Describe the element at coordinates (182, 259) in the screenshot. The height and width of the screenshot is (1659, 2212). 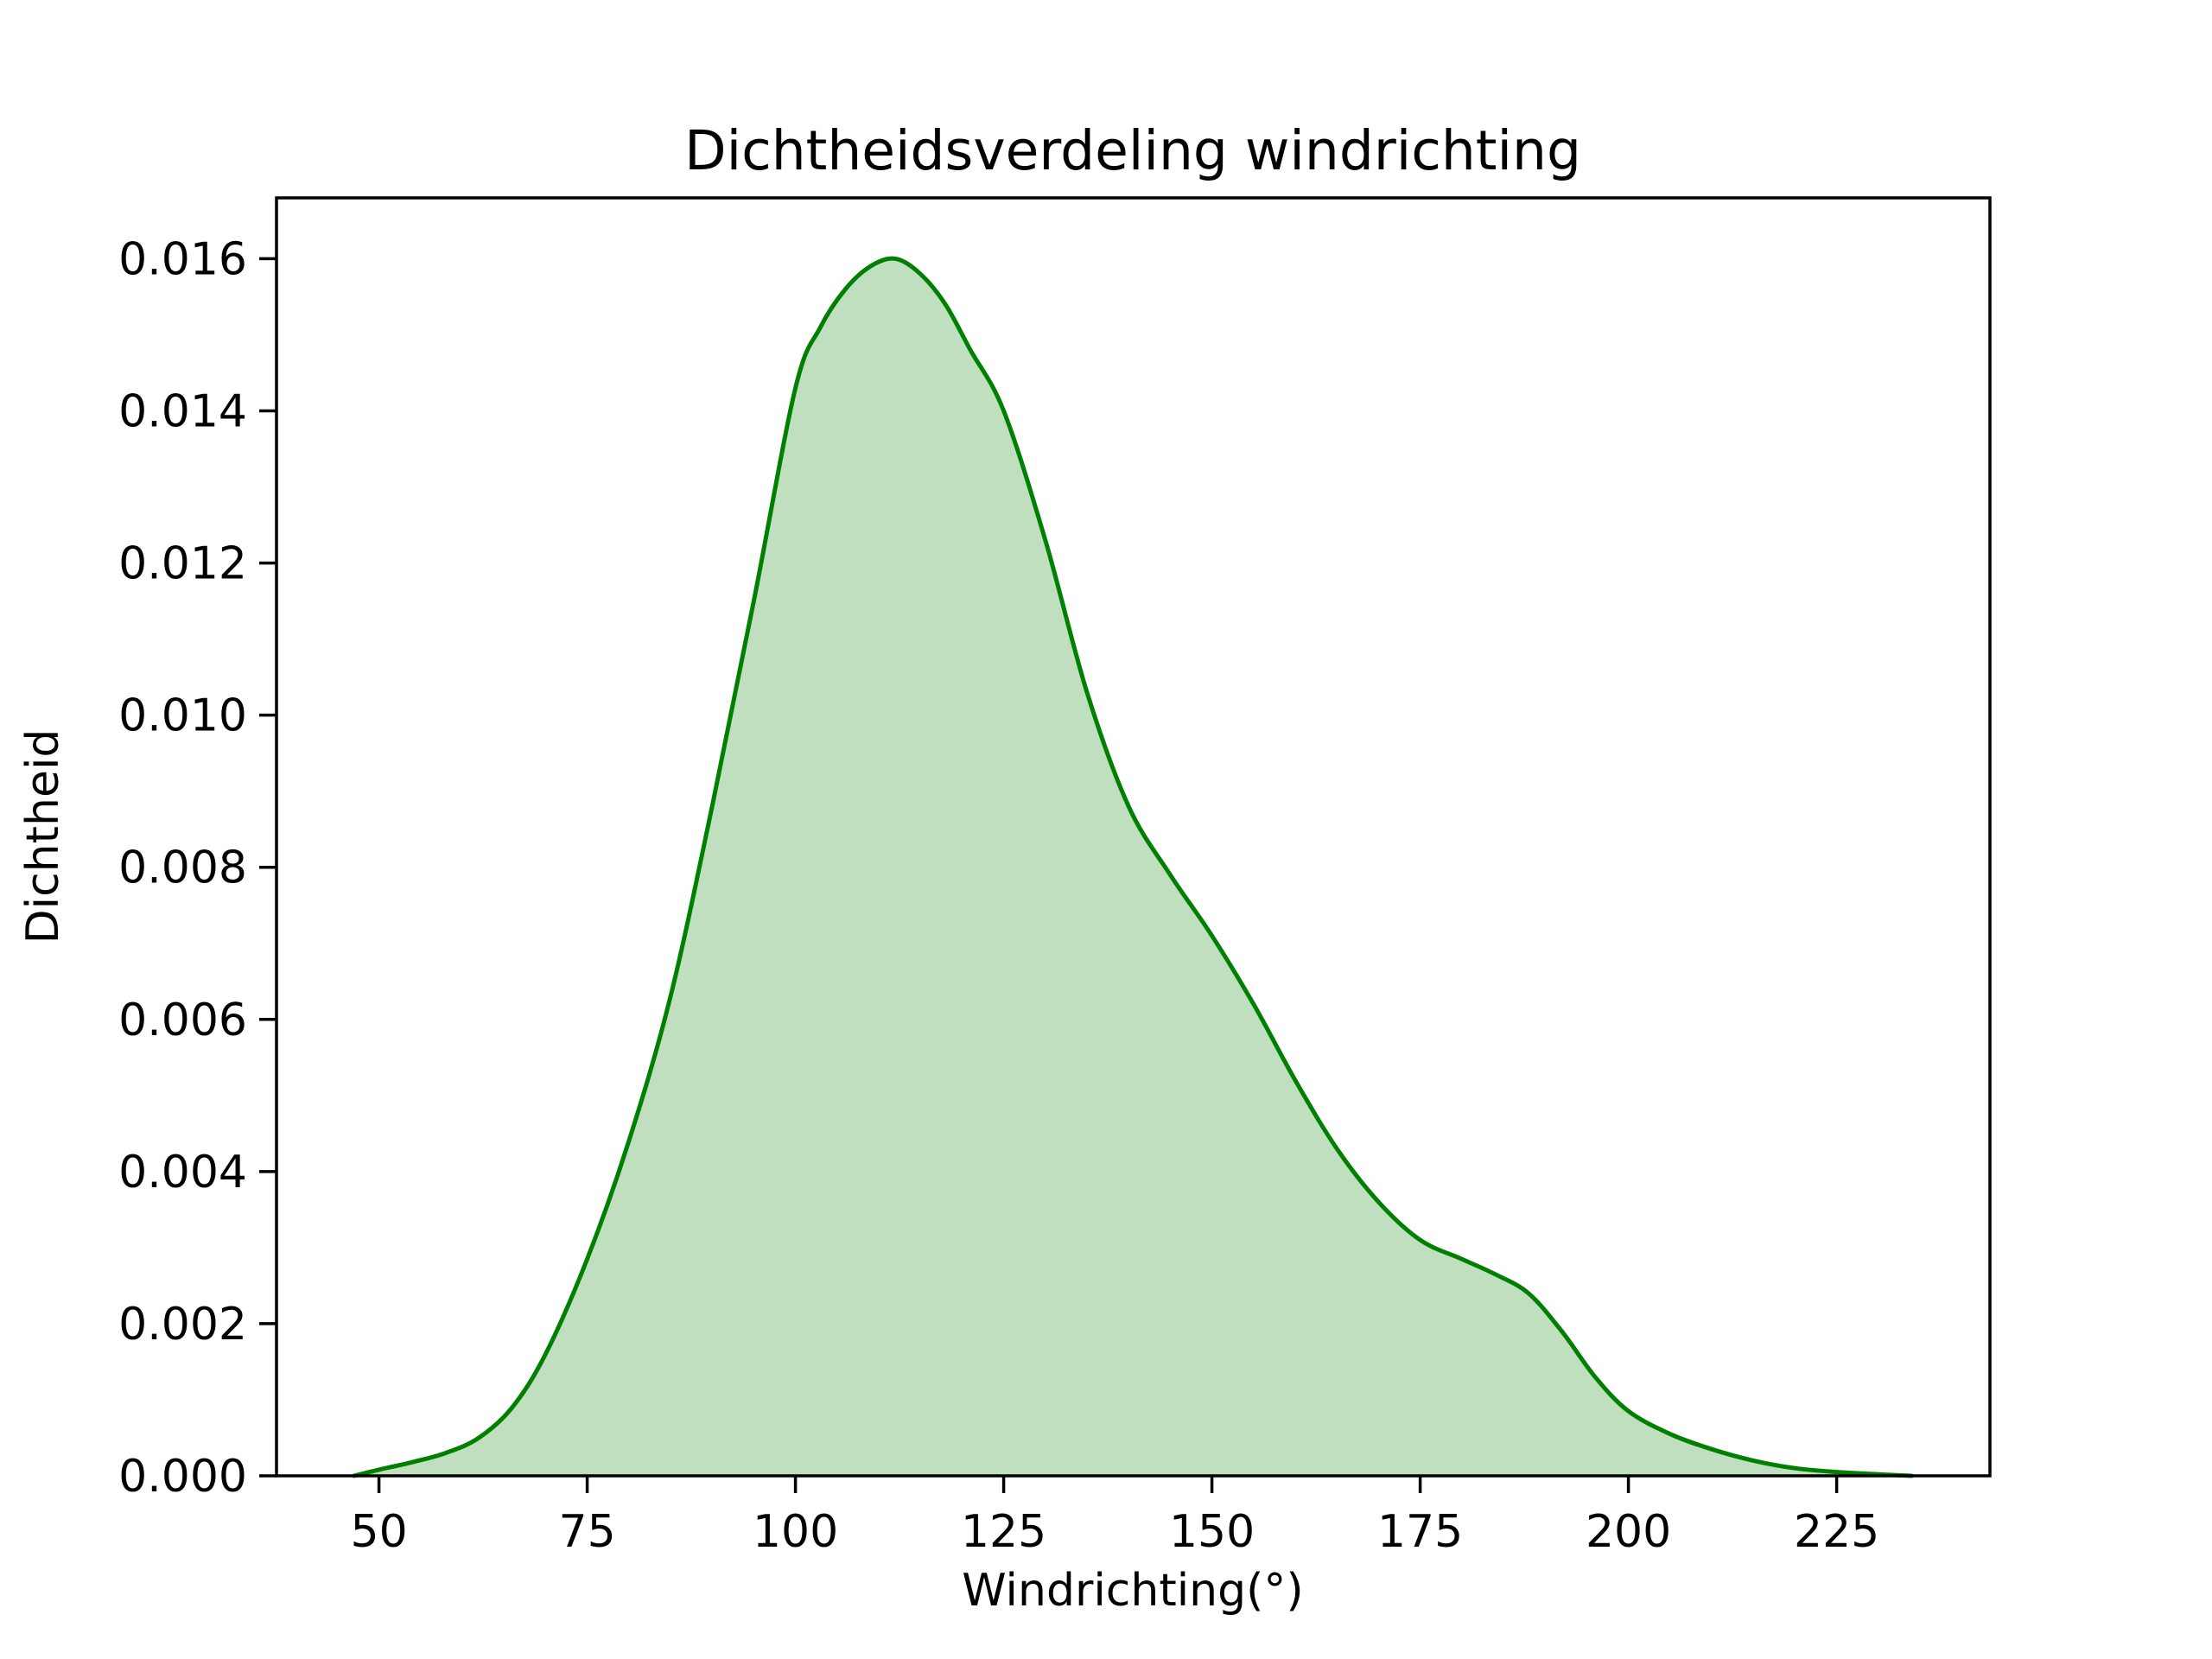
I see `y-tick-label: 0.016` at that location.